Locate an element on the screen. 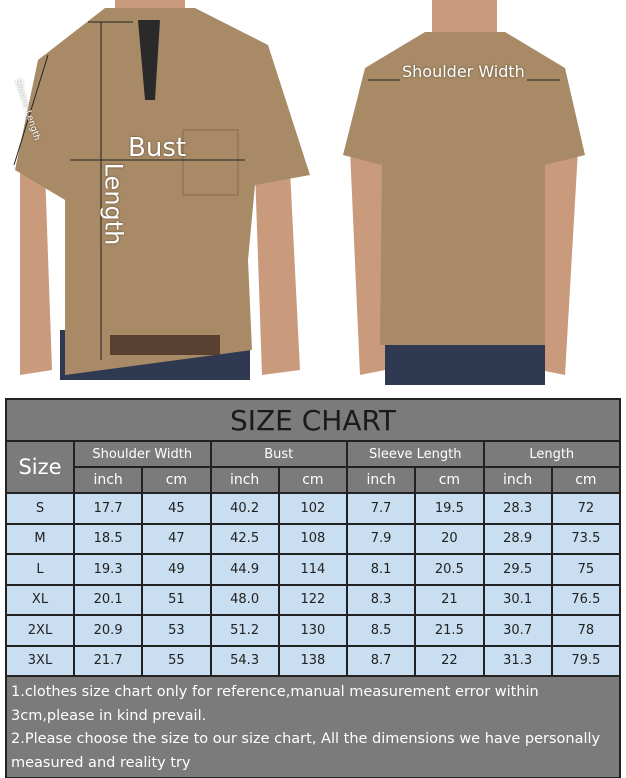 The image size is (626, 778). value-cell: 8.1 is located at coordinates (381, 569).